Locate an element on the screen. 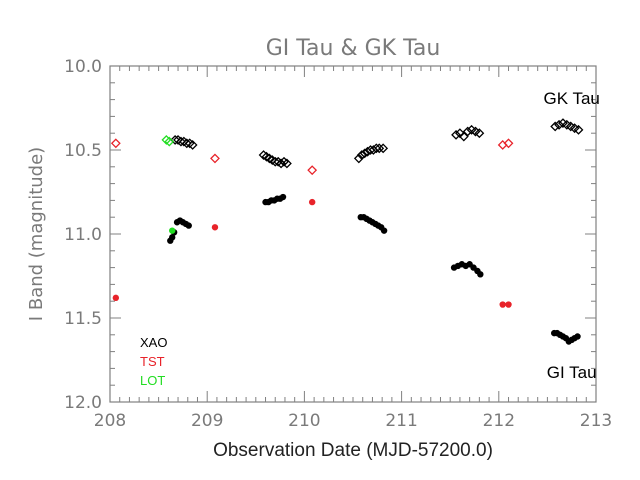 The image size is (640, 480). y-tick-label: 11.0 is located at coordinates (83, 235).